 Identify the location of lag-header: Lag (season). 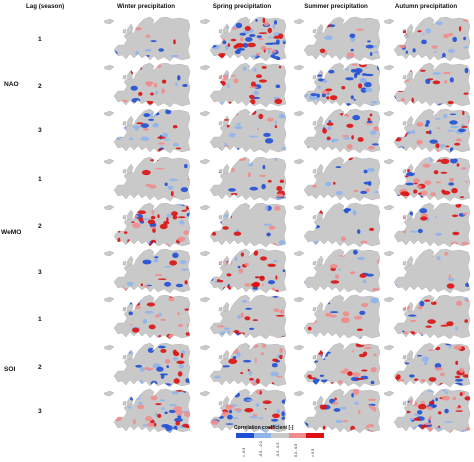
(45, 6).